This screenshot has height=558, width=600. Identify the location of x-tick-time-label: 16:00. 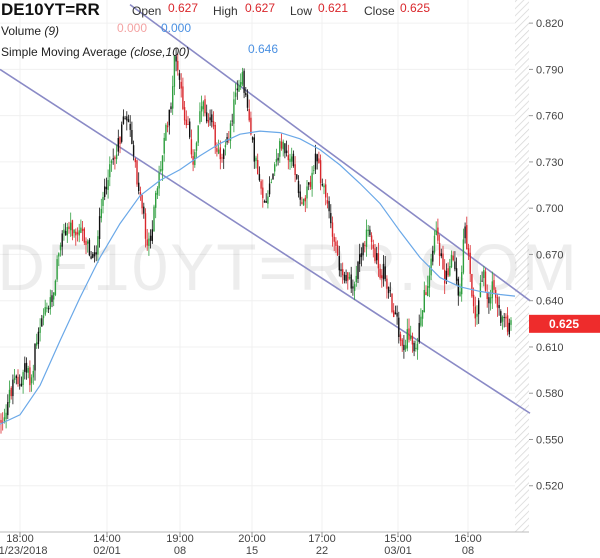
(468, 539).